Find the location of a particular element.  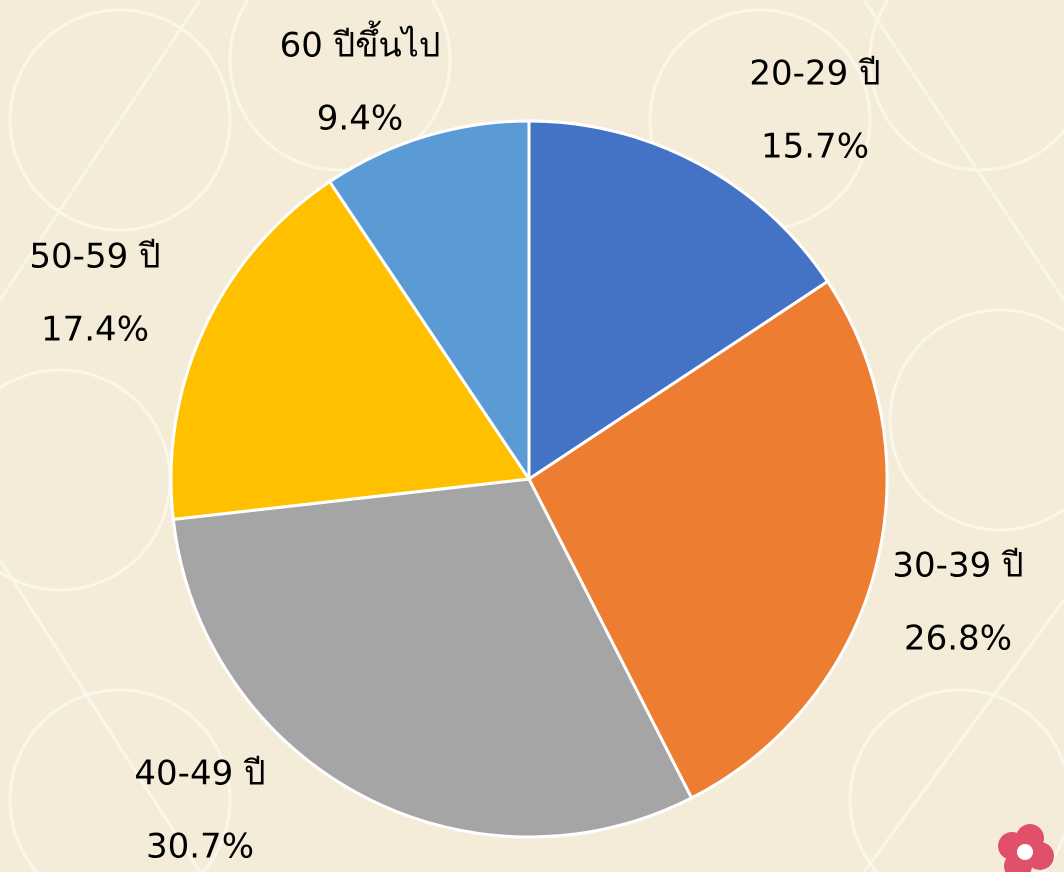

category-label: 20-29 ปี is located at coordinates (814, 74).